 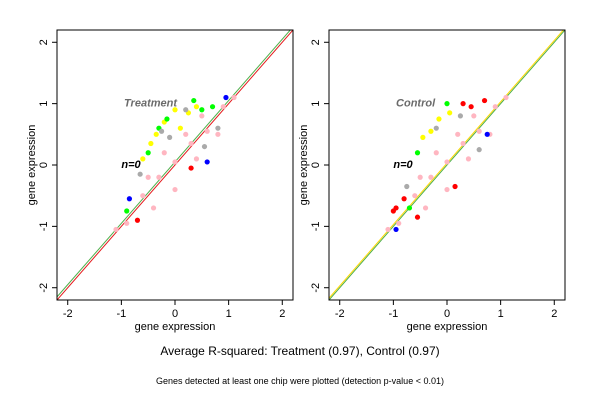 I want to click on y-tick-label: 2, so click(x=44, y=42).